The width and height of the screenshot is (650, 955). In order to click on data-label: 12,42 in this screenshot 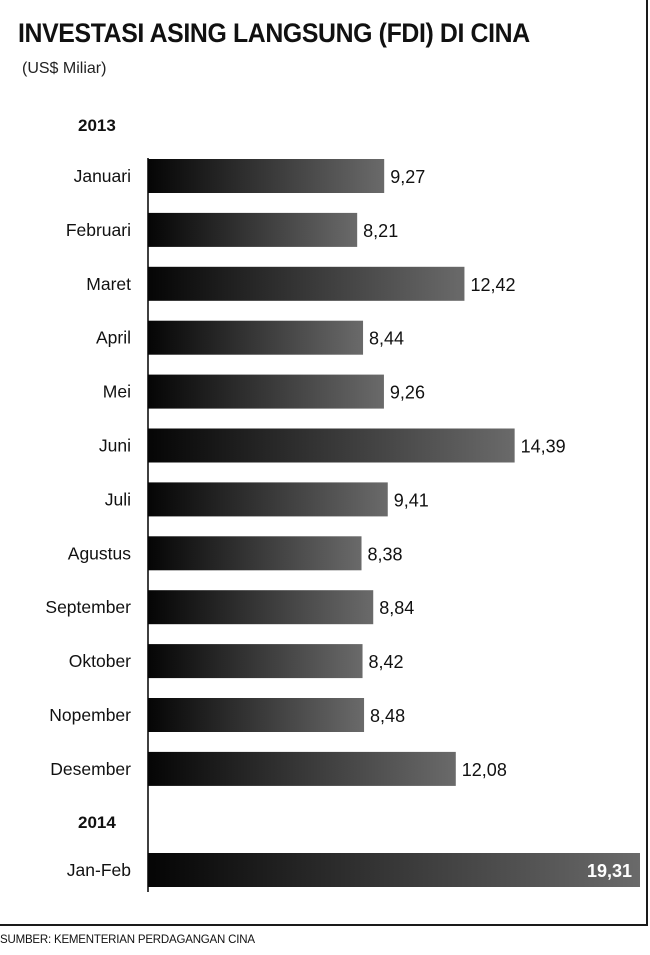, I will do `click(492, 285)`.